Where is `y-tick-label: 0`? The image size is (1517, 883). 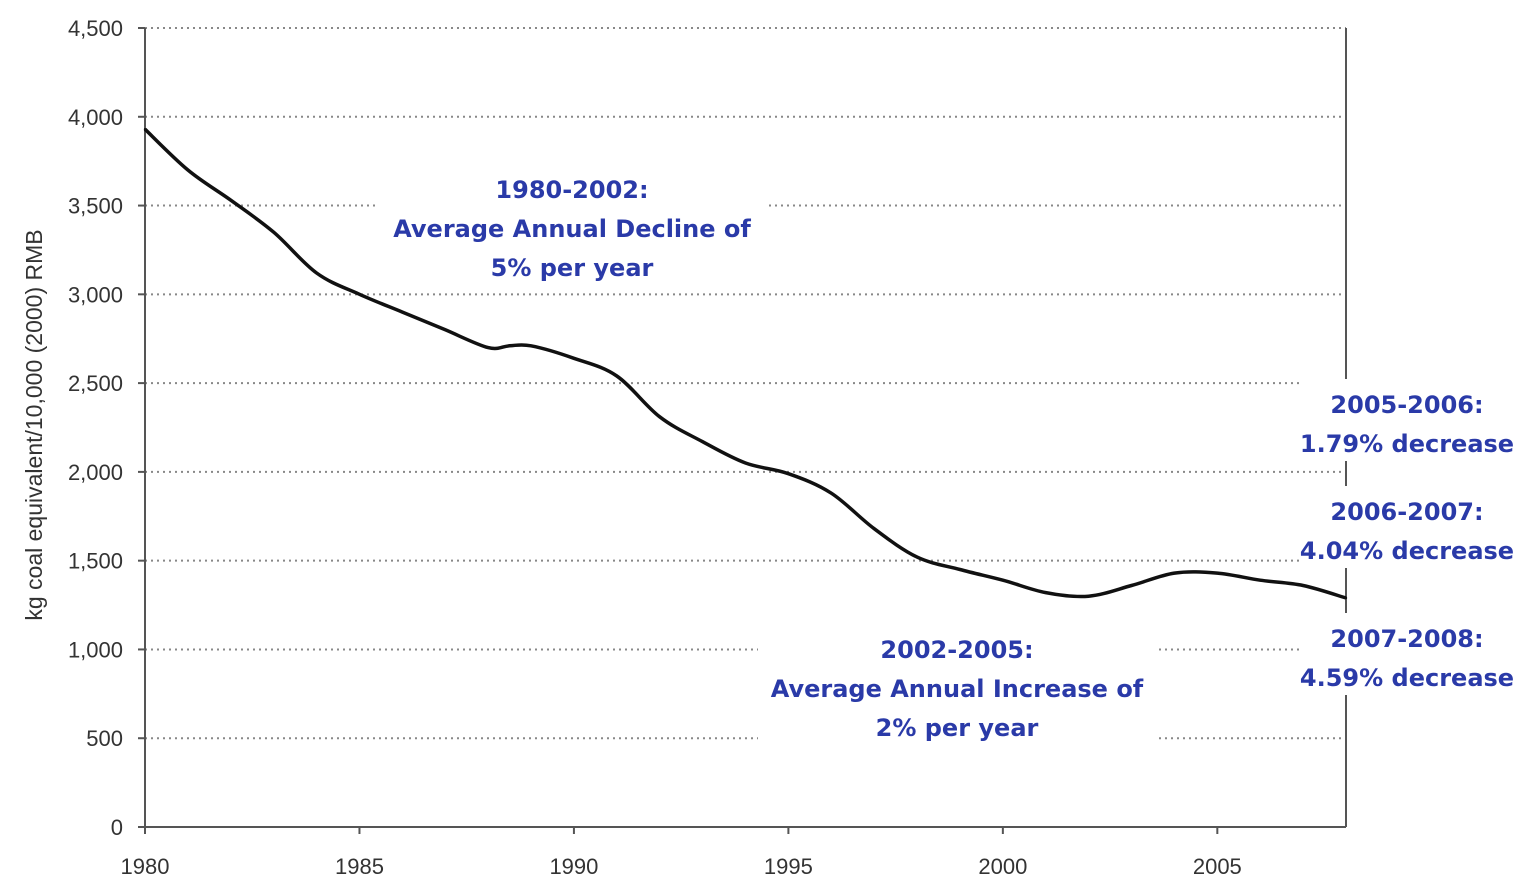
y-tick-label: 0 is located at coordinates (117, 827).